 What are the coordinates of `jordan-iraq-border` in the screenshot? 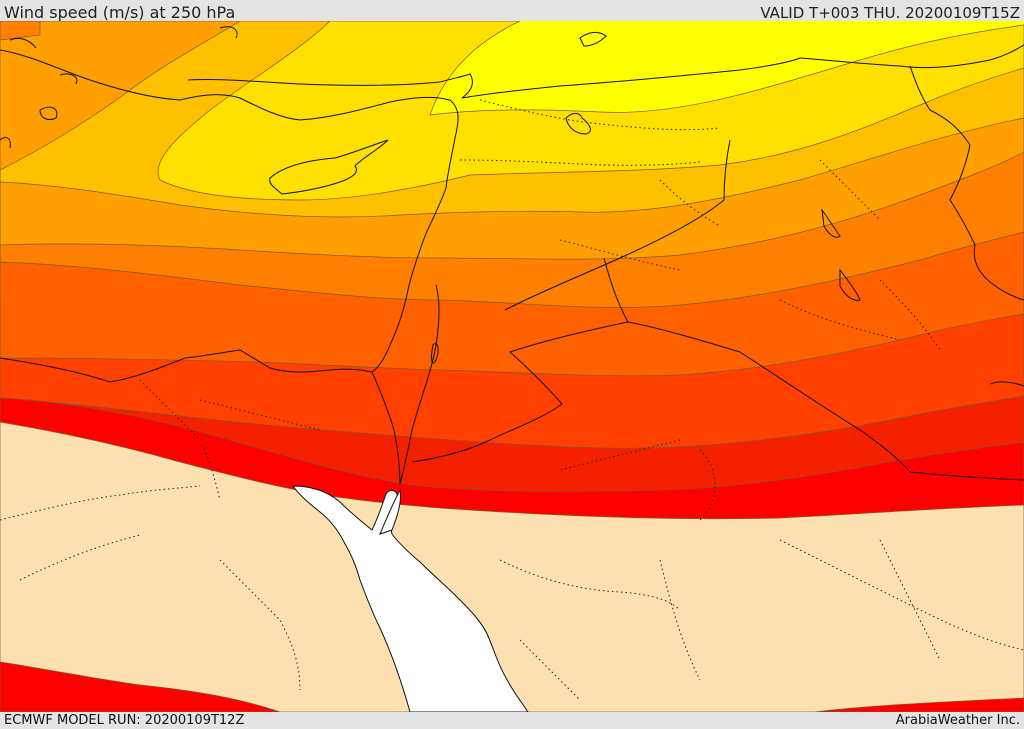 It's located at (520, 360).